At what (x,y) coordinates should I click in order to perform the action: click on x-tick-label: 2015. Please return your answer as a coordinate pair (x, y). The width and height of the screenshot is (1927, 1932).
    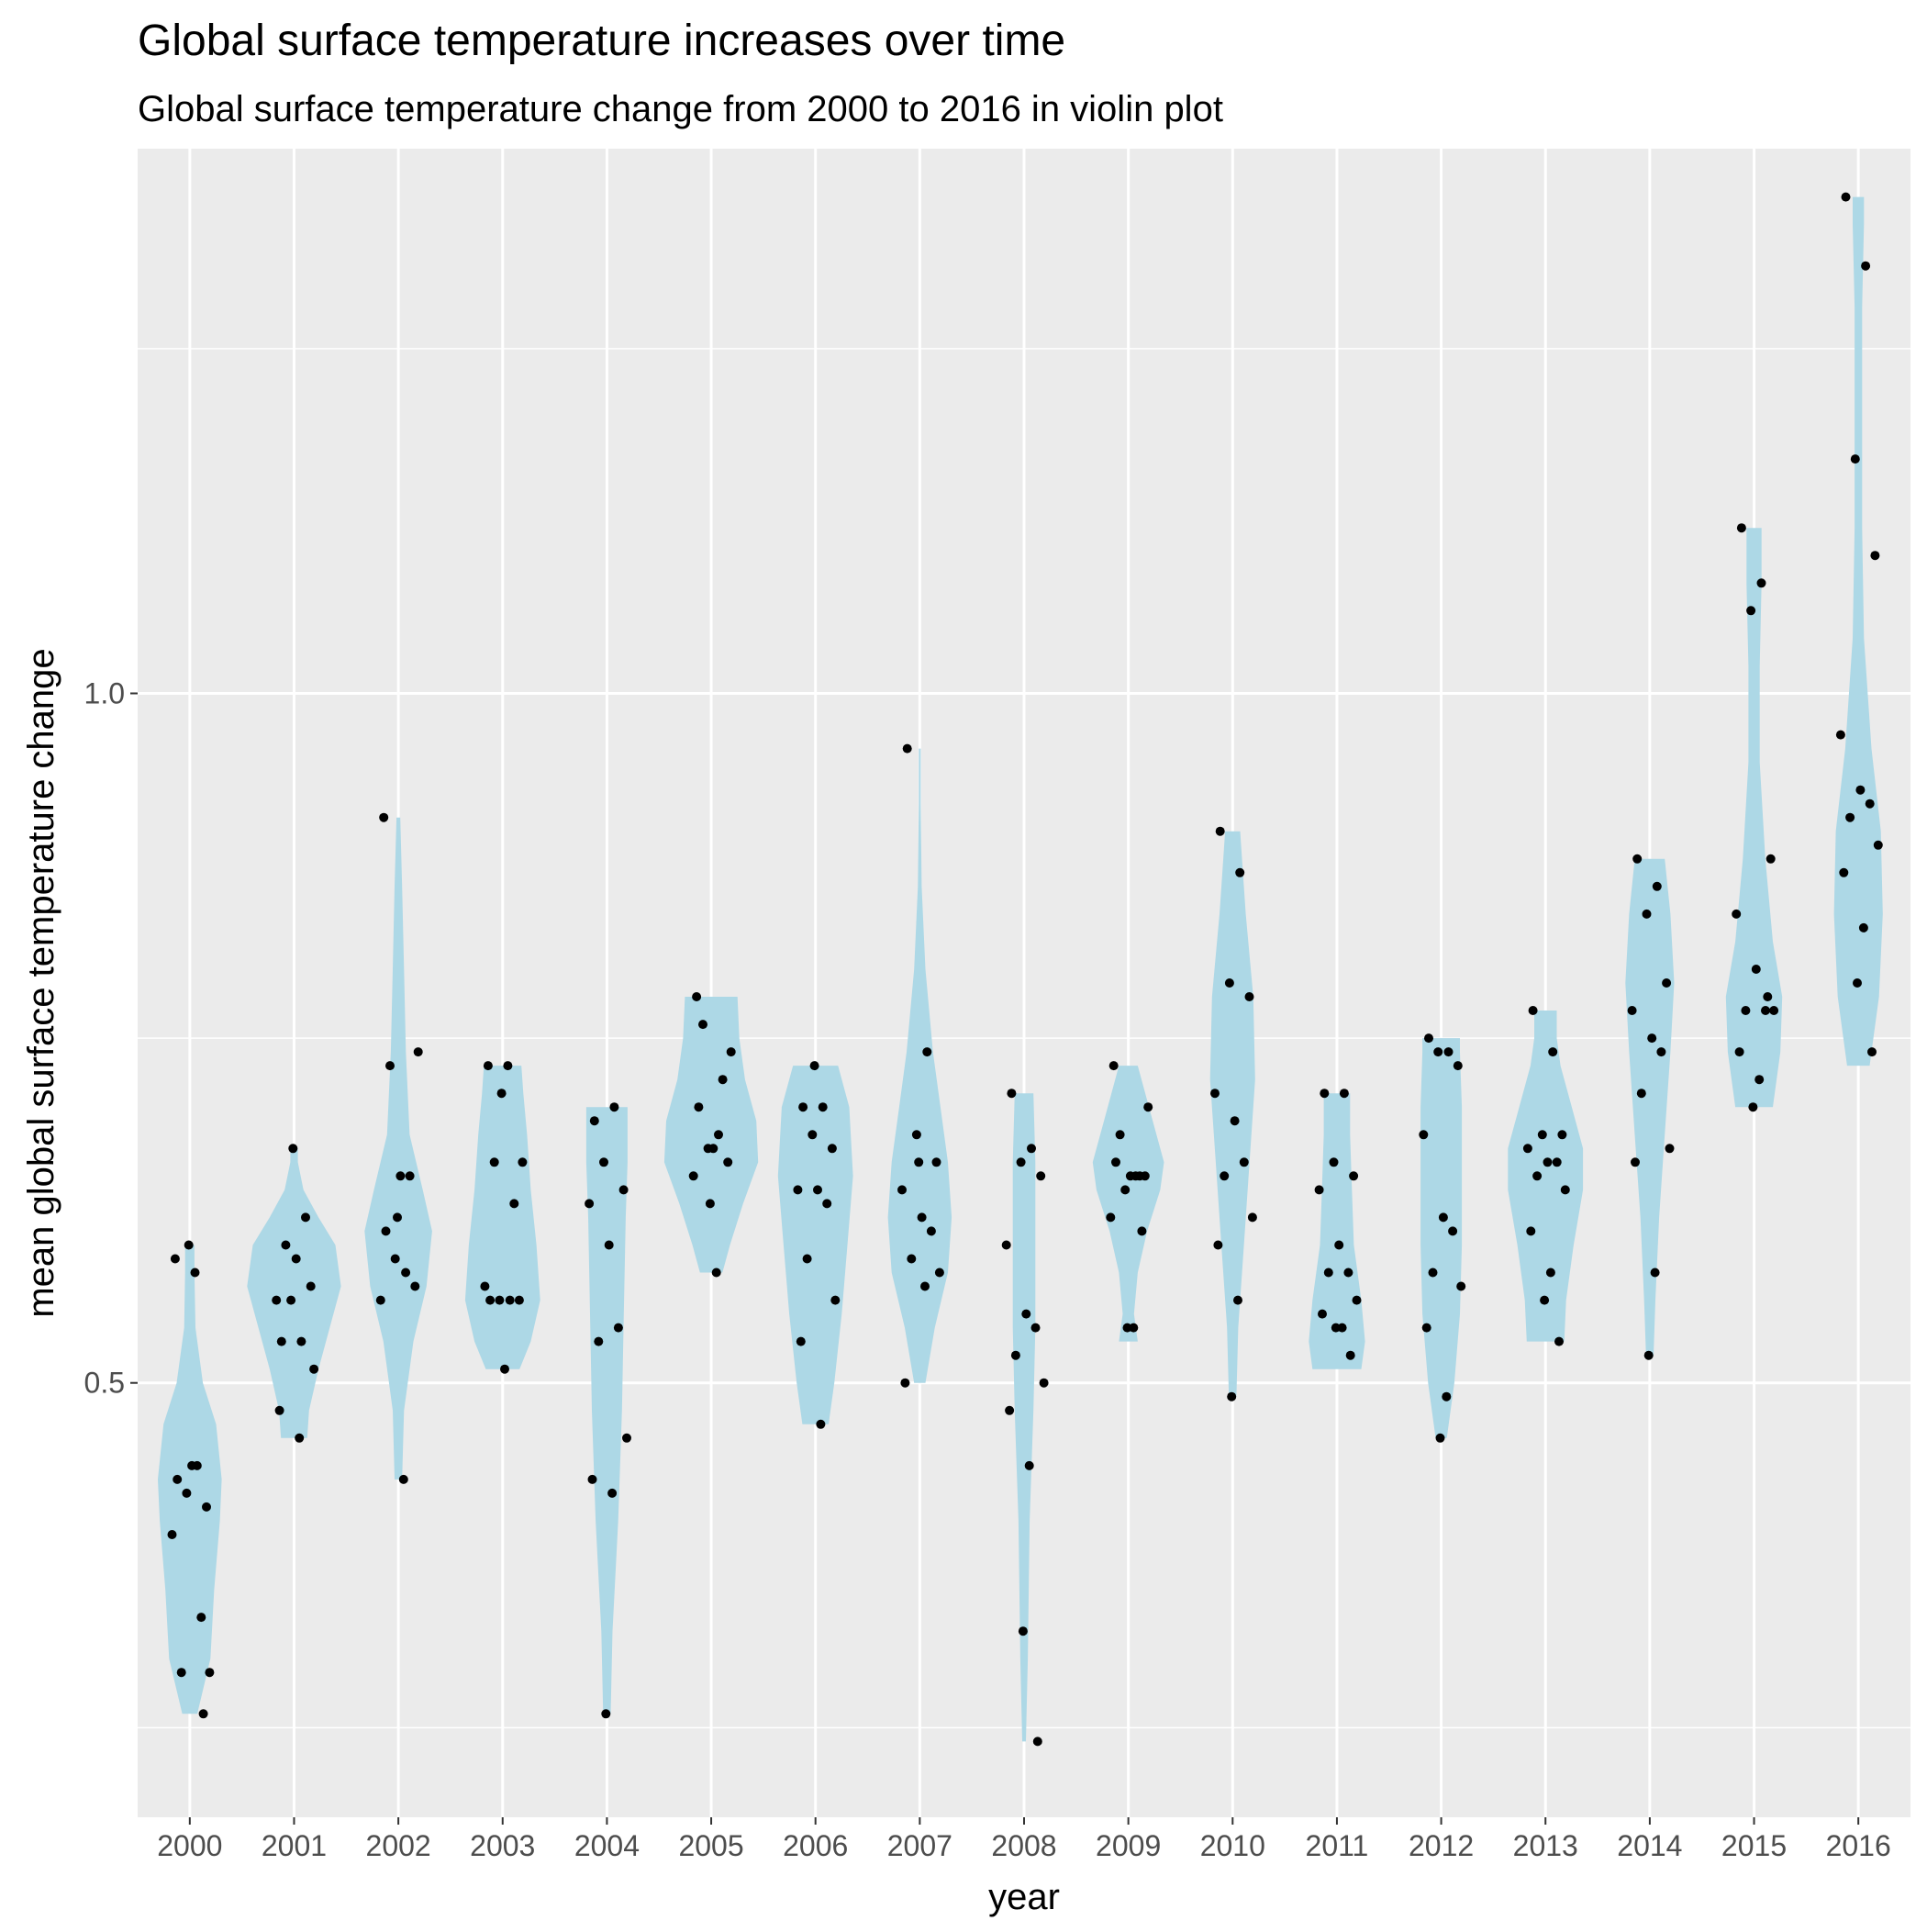
    Looking at the image, I should click on (1754, 1845).